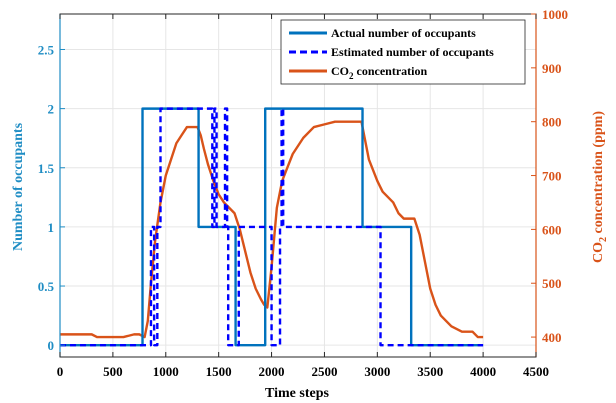 The height and width of the screenshot is (403, 616). I want to click on legend-estimated-label: Estimated number of occupants, so click(412, 52).